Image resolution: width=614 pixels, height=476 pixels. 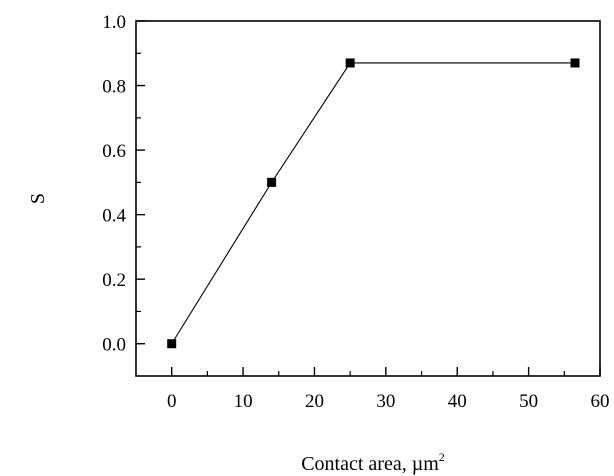 I want to click on x-tick-label: 40, so click(x=457, y=401).